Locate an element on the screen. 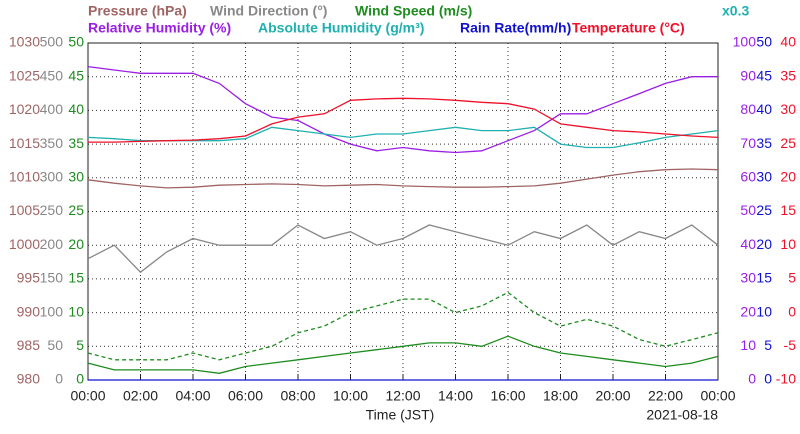 The image size is (800, 434). y-tick-label: 1030 is located at coordinates (24, 42).